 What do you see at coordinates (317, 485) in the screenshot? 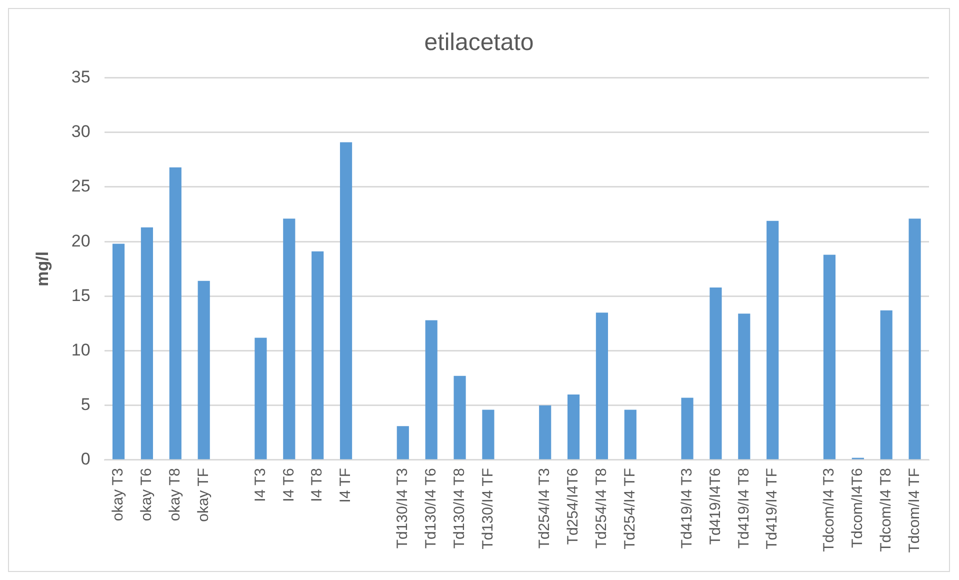
I see `x-tick-label: I4 T8` at bounding box center [317, 485].